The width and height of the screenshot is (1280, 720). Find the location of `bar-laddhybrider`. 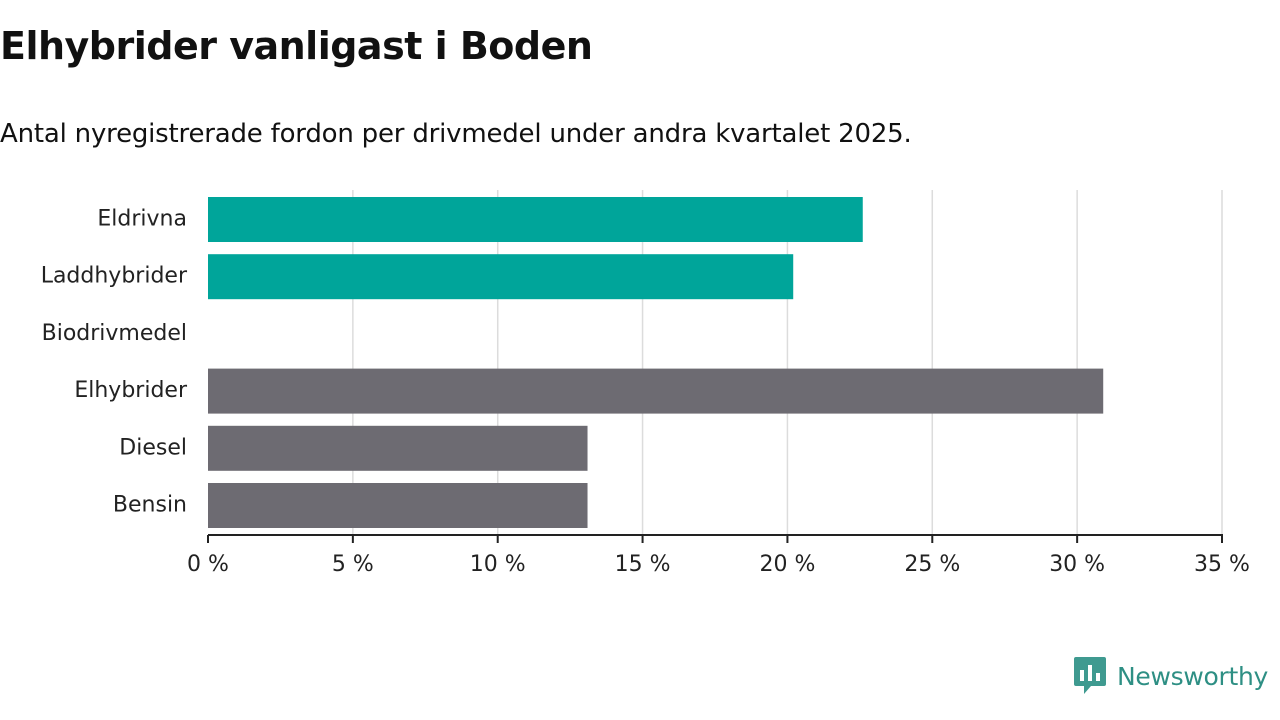

bar-laddhybrider is located at coordinates (501, 277).